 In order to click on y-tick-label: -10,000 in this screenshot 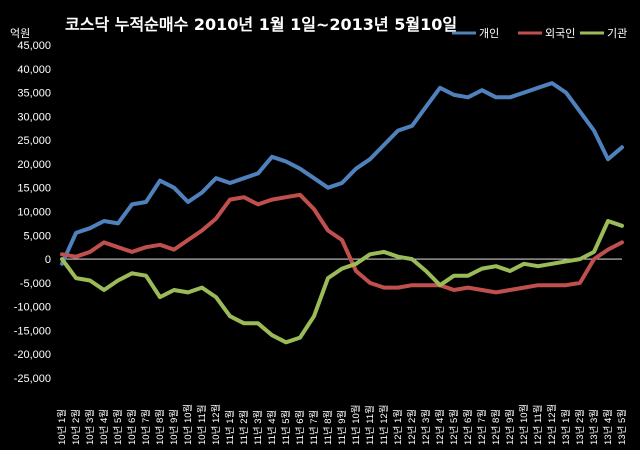, I will do `click(32, 308)`.